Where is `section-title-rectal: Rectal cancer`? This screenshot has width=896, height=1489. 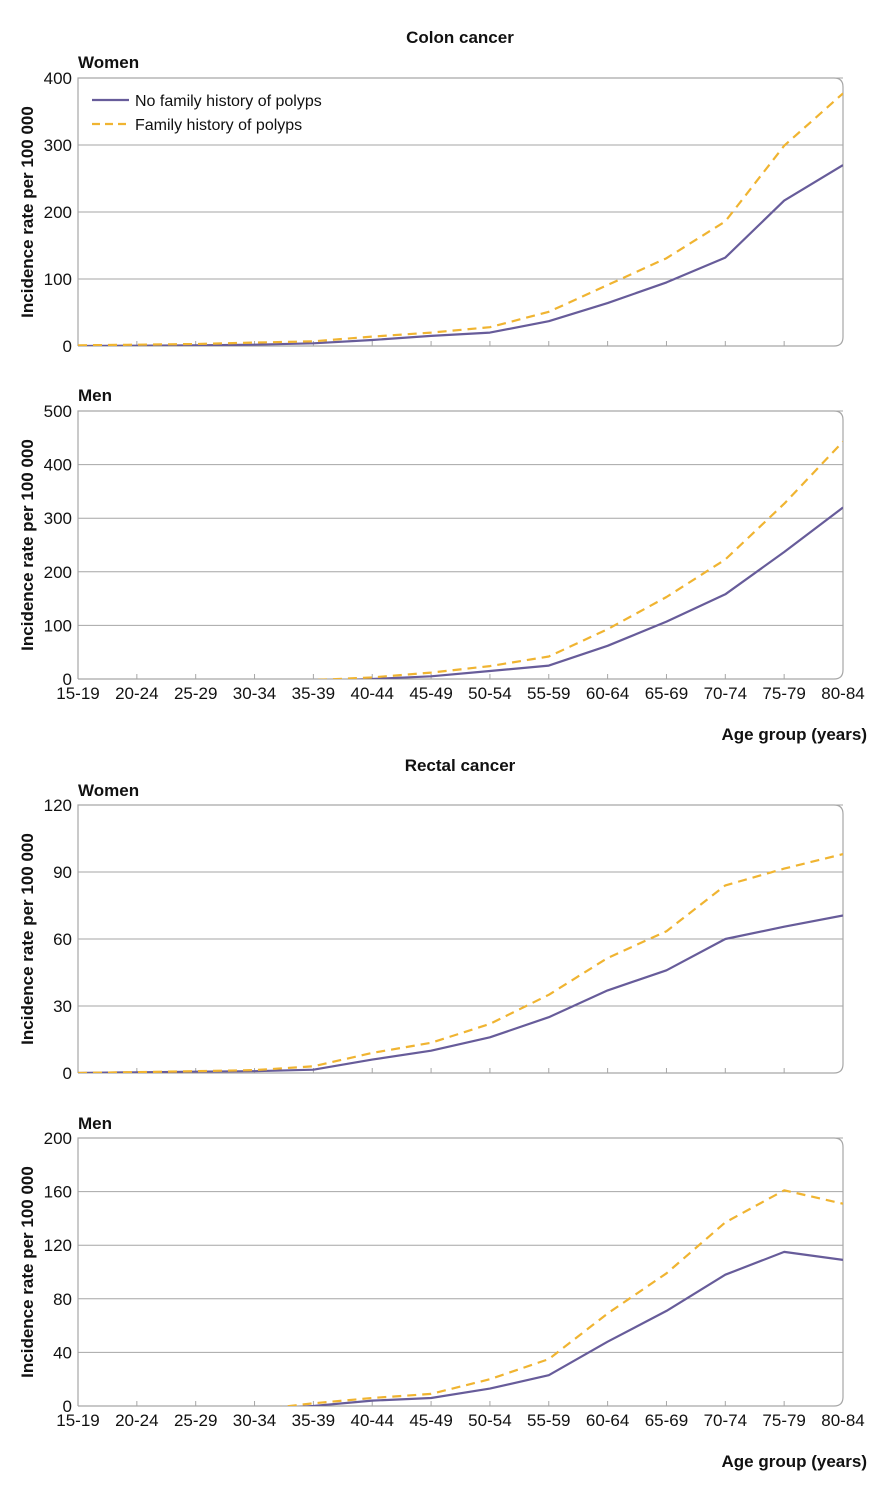 section-title-rectal: Rectal cancer is located at coordinates (460, 765).